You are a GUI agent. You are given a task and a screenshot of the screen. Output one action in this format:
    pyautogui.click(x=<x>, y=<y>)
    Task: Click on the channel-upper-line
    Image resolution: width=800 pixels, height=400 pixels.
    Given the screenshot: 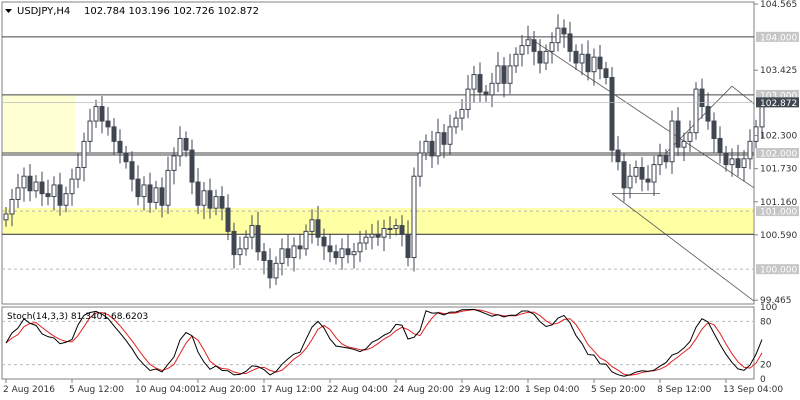 What is the action you would take?
    pyautogui.click(x=641, y=112)
    